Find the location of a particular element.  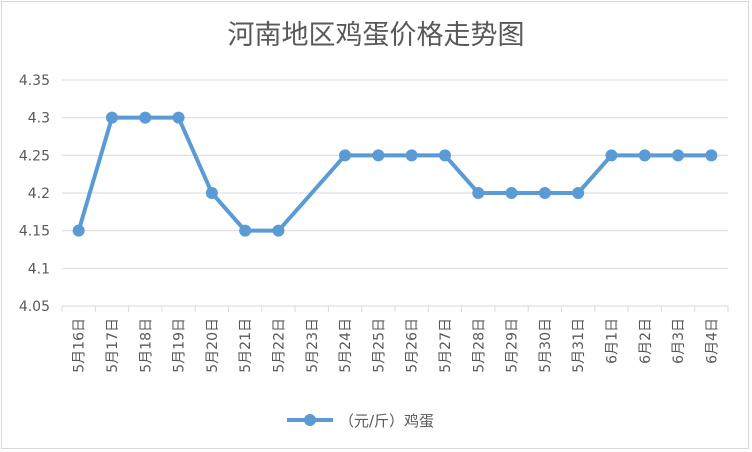

y-tick-label: 4.25 is located at coordinates (34, 156).